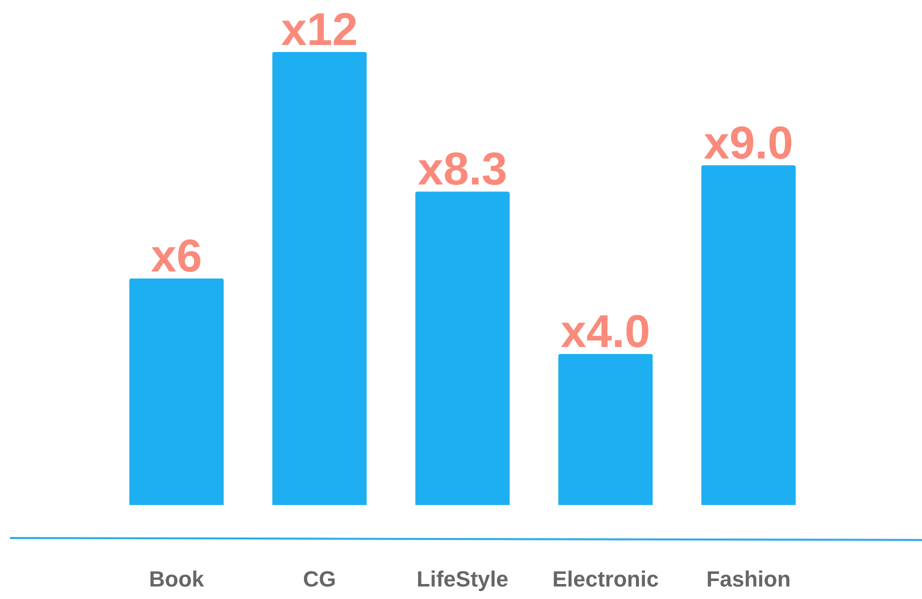 The height and width of the screenshot is (599, 922). Describe the element at coordinates (605, 579) in the screenshot. I see `x-tick-label: Electronic` at that location.